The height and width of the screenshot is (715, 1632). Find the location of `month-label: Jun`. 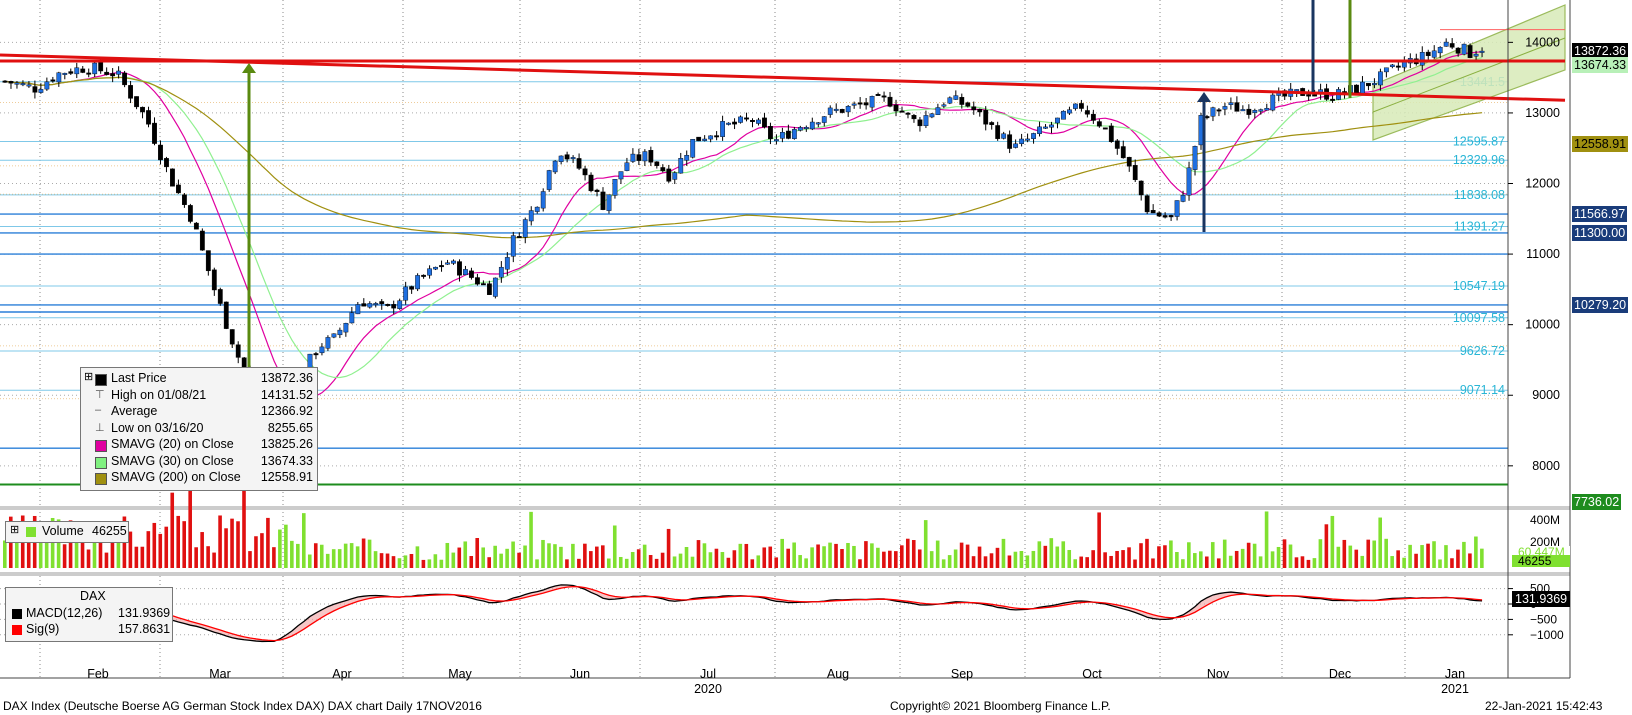

month-label: Jun is located at coordinates (580, 674).